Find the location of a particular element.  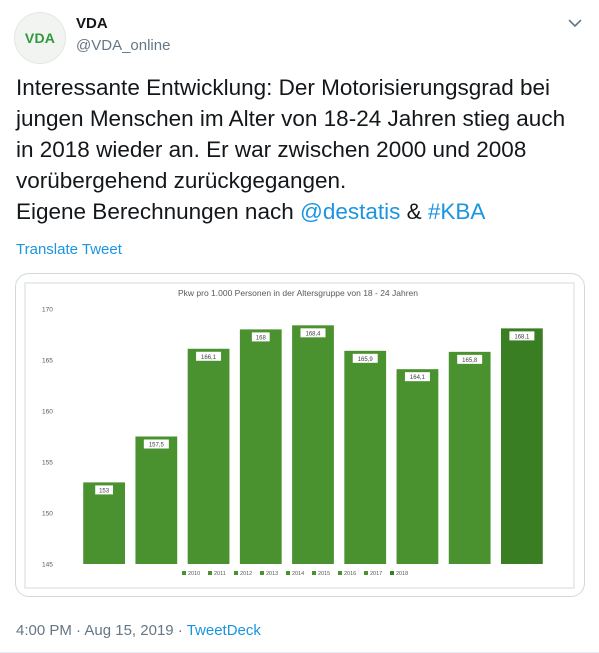

bar-2014 is located at coordinates (313, 444).